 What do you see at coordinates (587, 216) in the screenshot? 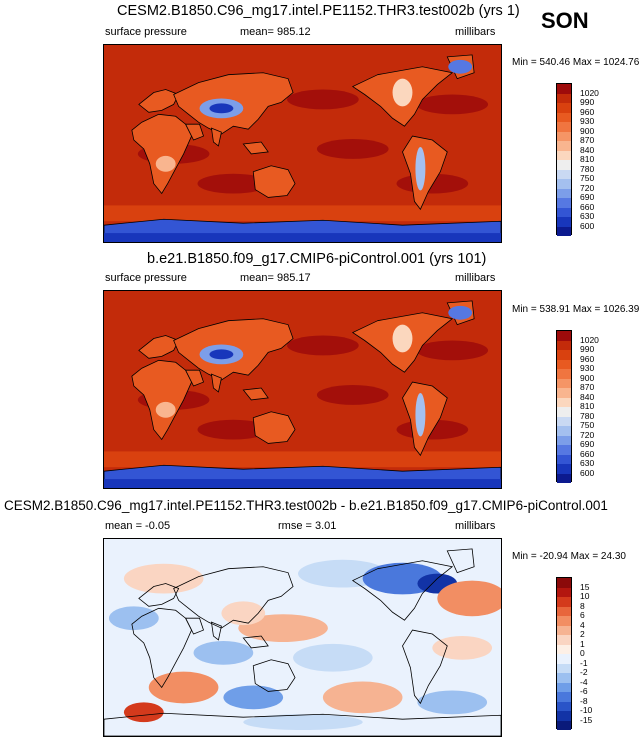
I see `colorbar-tick-label: 630` at bounding box center [587, 216].